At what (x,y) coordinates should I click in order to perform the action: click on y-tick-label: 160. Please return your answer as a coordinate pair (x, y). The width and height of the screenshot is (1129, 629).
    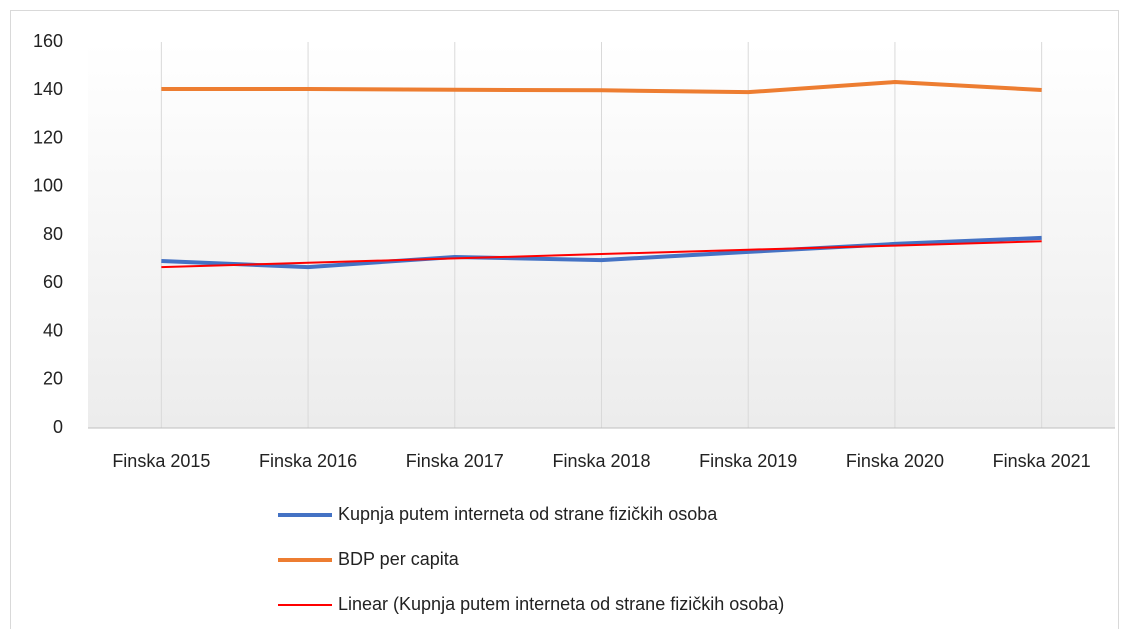
    Looking at the image, I should click on (48, 41).